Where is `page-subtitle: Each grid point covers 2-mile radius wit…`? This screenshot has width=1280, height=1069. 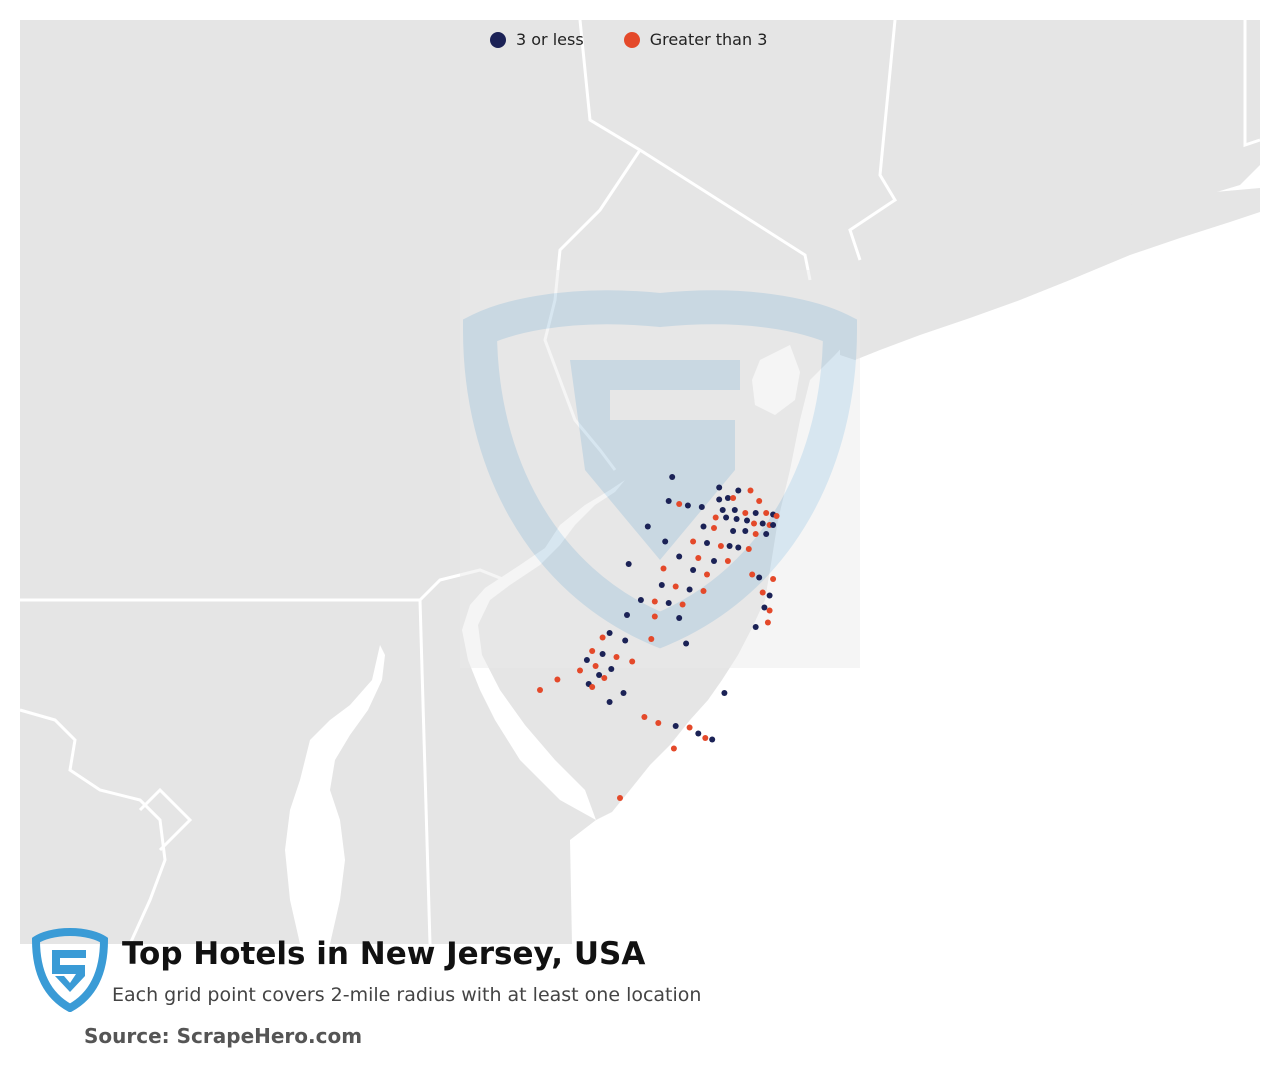
page-subtitle: Each grid point covers 2-mile radius wit… is located at coordinates (407, 995).